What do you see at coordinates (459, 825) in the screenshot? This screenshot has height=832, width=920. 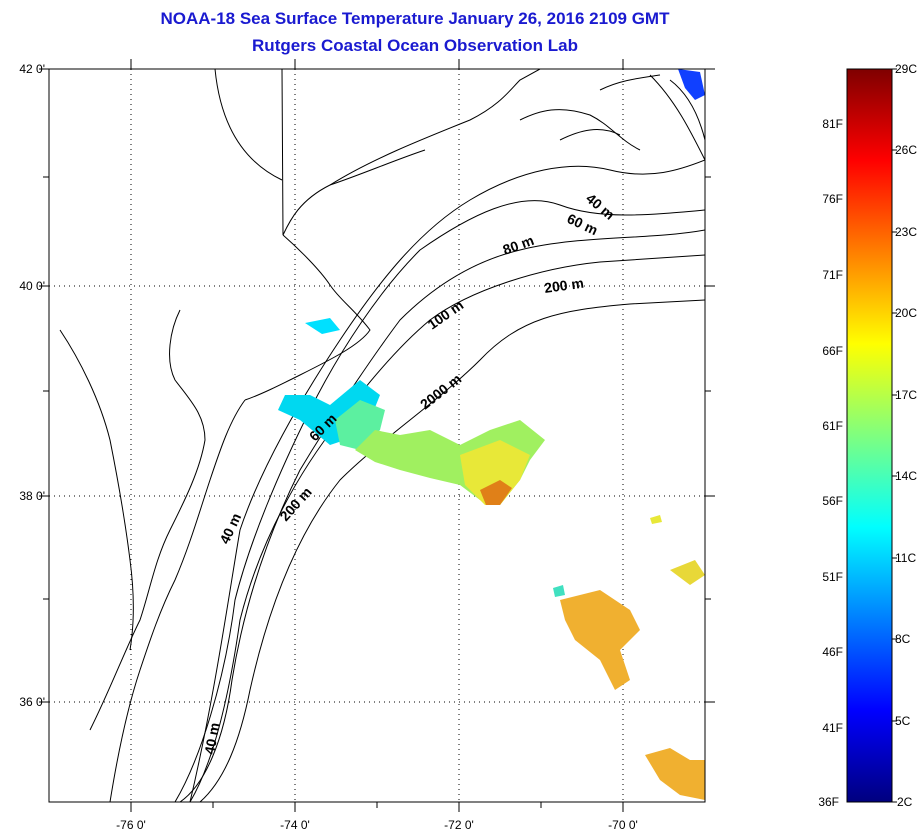 I see `lon-label-72: -72 0'` at bounding box center [459, 825].